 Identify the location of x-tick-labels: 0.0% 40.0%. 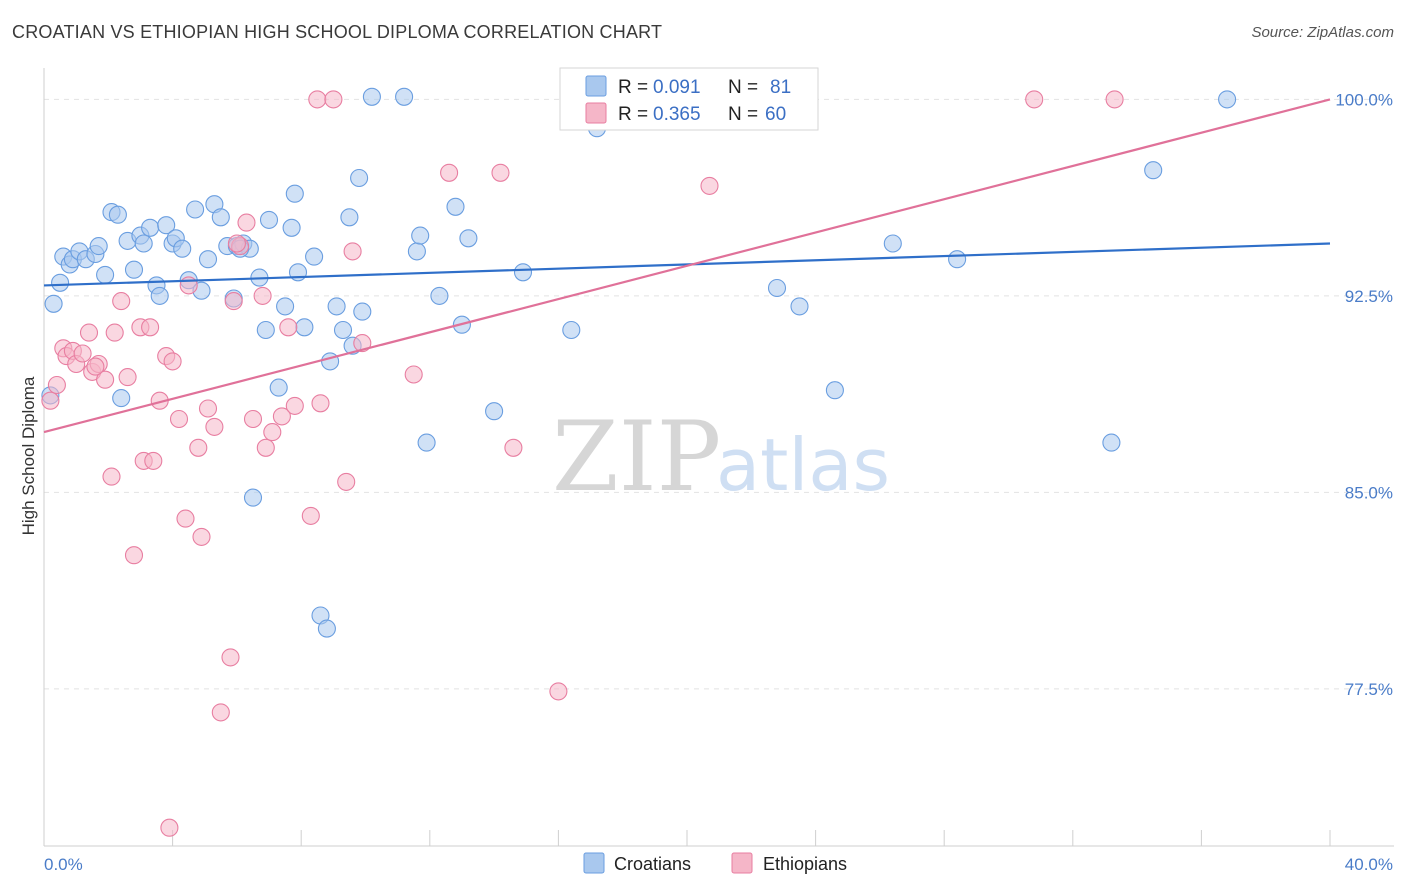
(718, 864).